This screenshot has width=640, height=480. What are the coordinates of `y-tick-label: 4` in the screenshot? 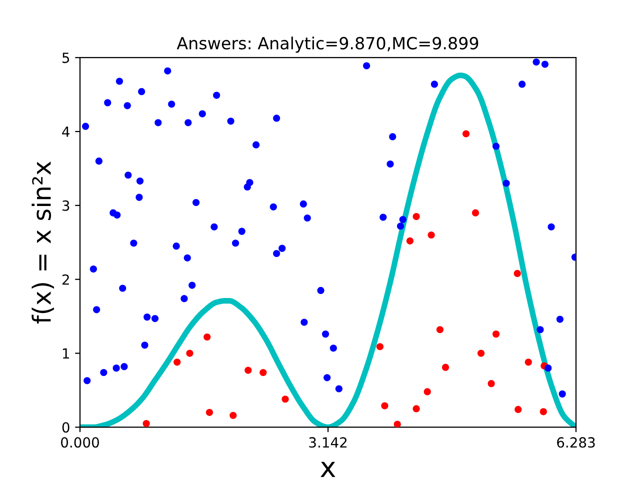 It's located at (66, 131).